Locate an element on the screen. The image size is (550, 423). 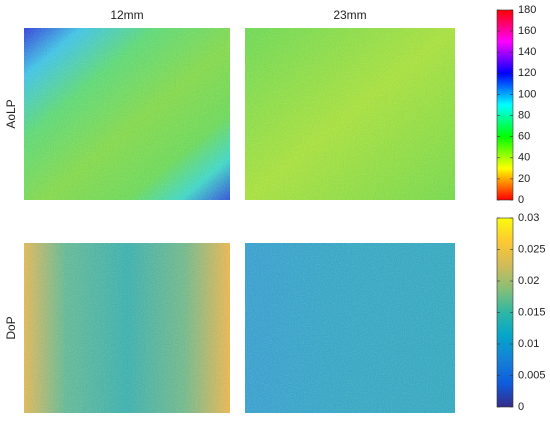
tick-label: 0.015 is located at coordinates (532, 312).